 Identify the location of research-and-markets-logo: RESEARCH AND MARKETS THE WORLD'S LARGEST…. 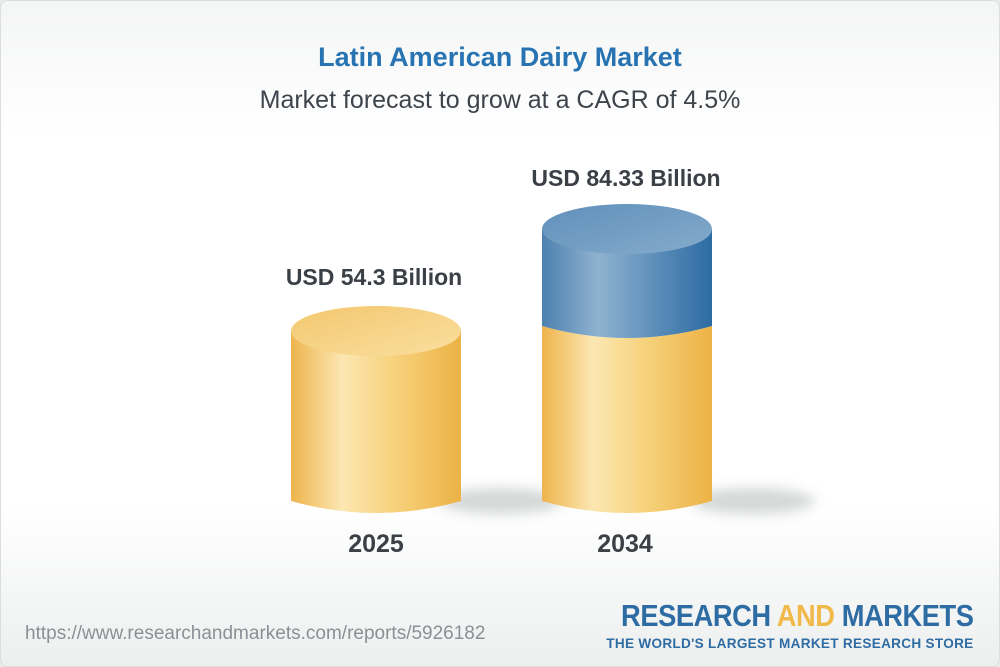
(774, 624).